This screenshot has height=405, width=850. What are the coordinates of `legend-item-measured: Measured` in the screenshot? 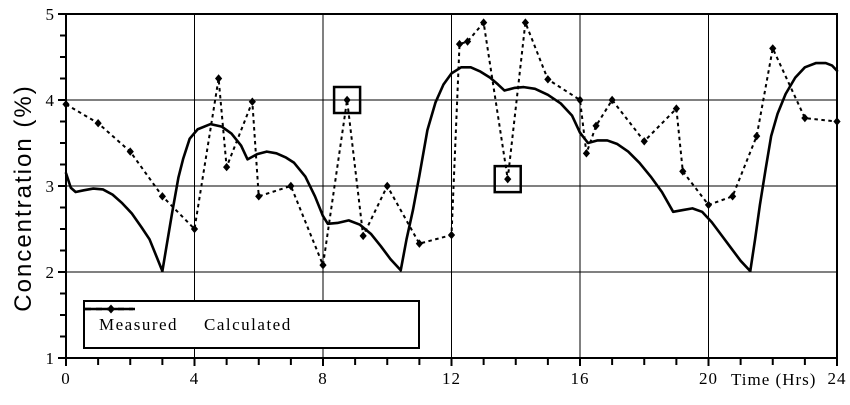 It's located at (132, 319).